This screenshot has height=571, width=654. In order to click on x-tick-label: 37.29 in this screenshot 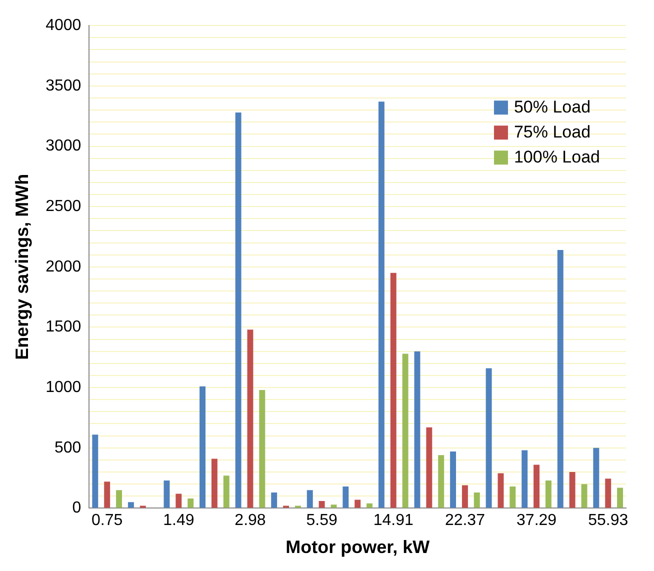, I will do `click(536, 521)`.